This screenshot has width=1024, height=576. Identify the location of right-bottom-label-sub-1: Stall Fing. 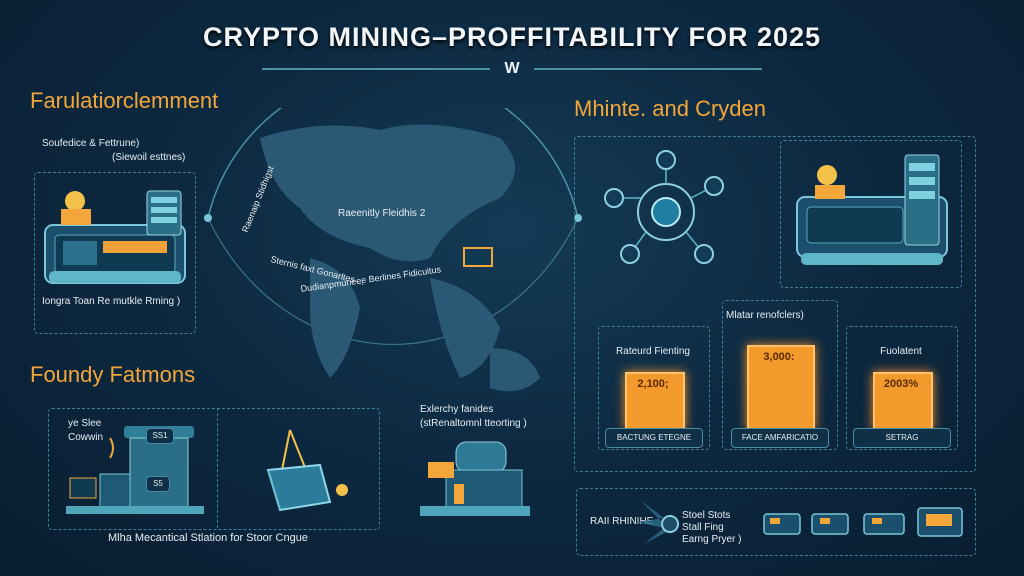
(703, 527).